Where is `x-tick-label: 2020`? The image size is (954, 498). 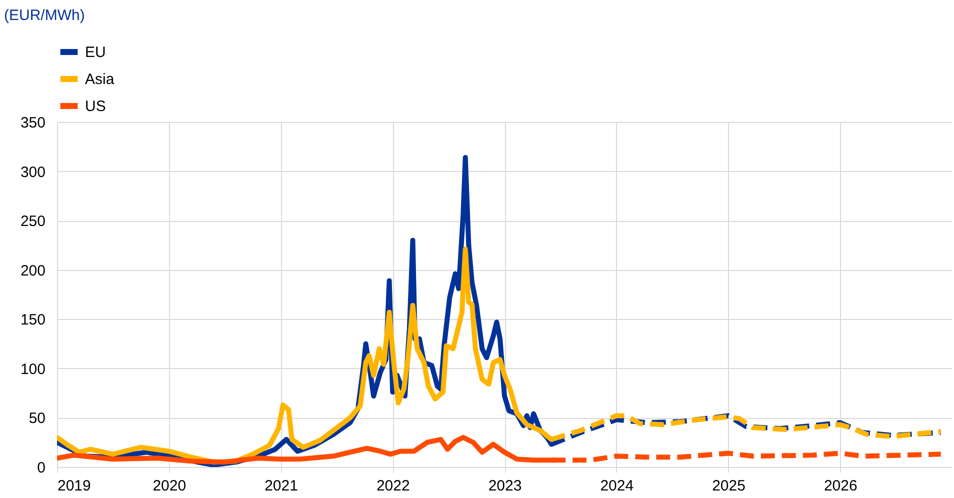 x-tick-label: 2020 is located at coordinates (169, 486).